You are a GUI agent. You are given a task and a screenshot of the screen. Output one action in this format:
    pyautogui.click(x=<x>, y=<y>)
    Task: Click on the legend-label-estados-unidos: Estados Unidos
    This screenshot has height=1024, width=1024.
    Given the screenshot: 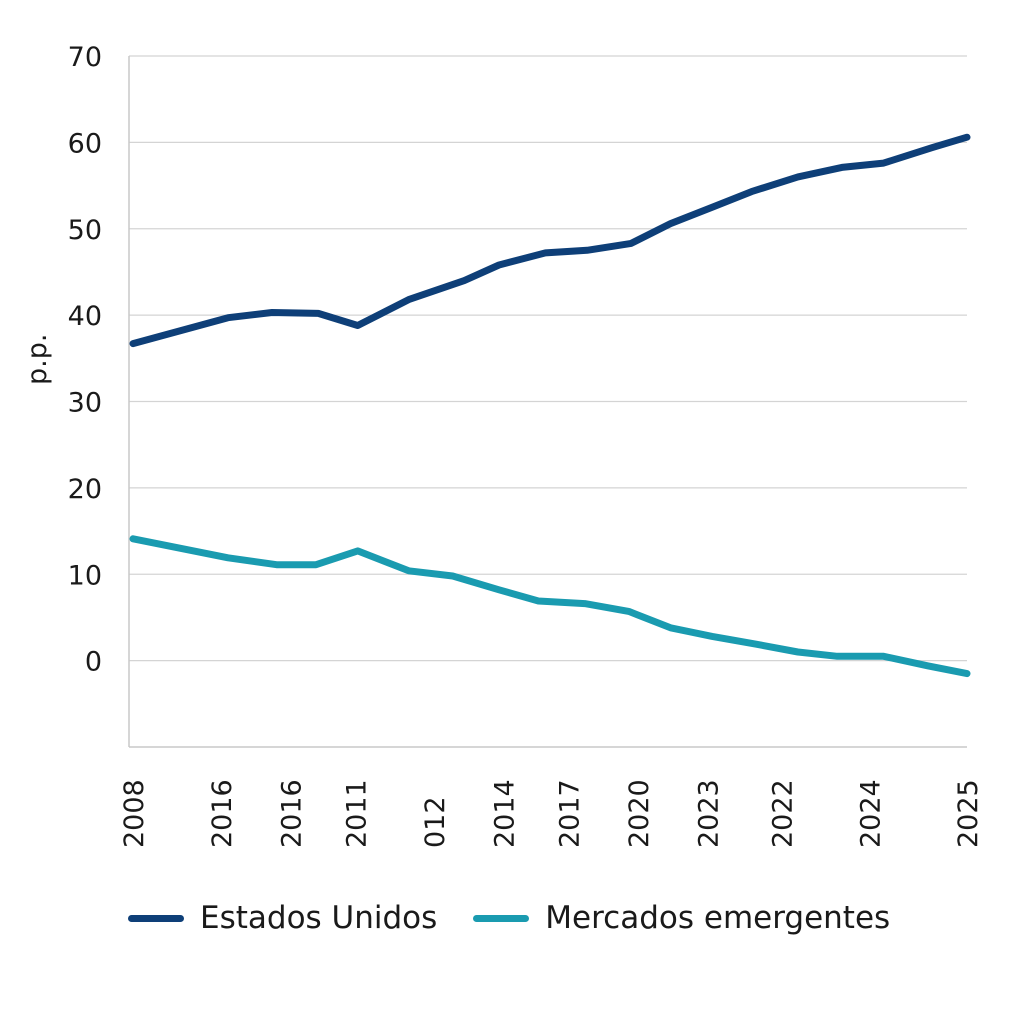 What is the action you would take?
    pyautogui.click(x=319, y=918)
    